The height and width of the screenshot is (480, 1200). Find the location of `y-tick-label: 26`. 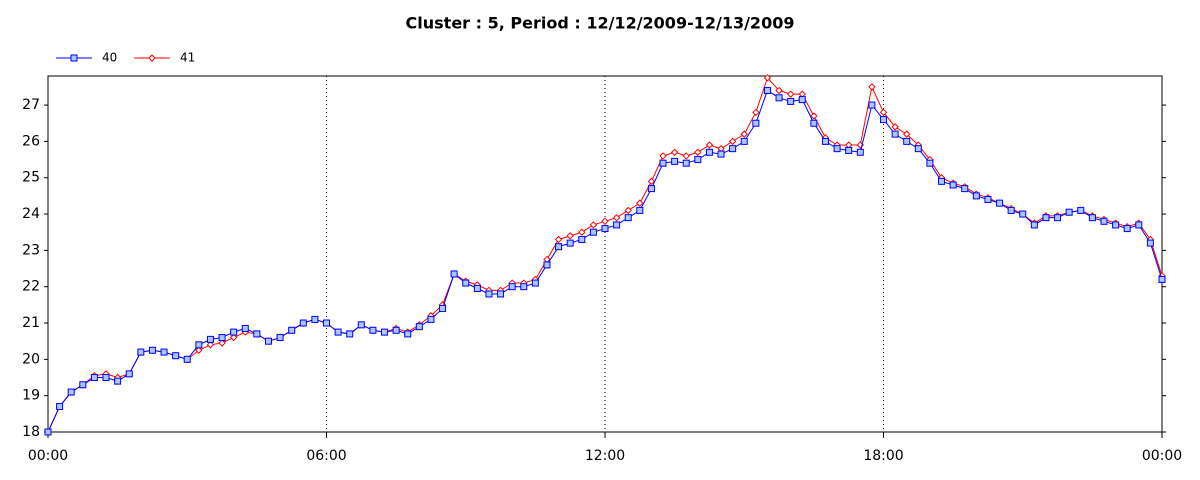

y-tick-label: 26 is located at coordinates (31, 141).